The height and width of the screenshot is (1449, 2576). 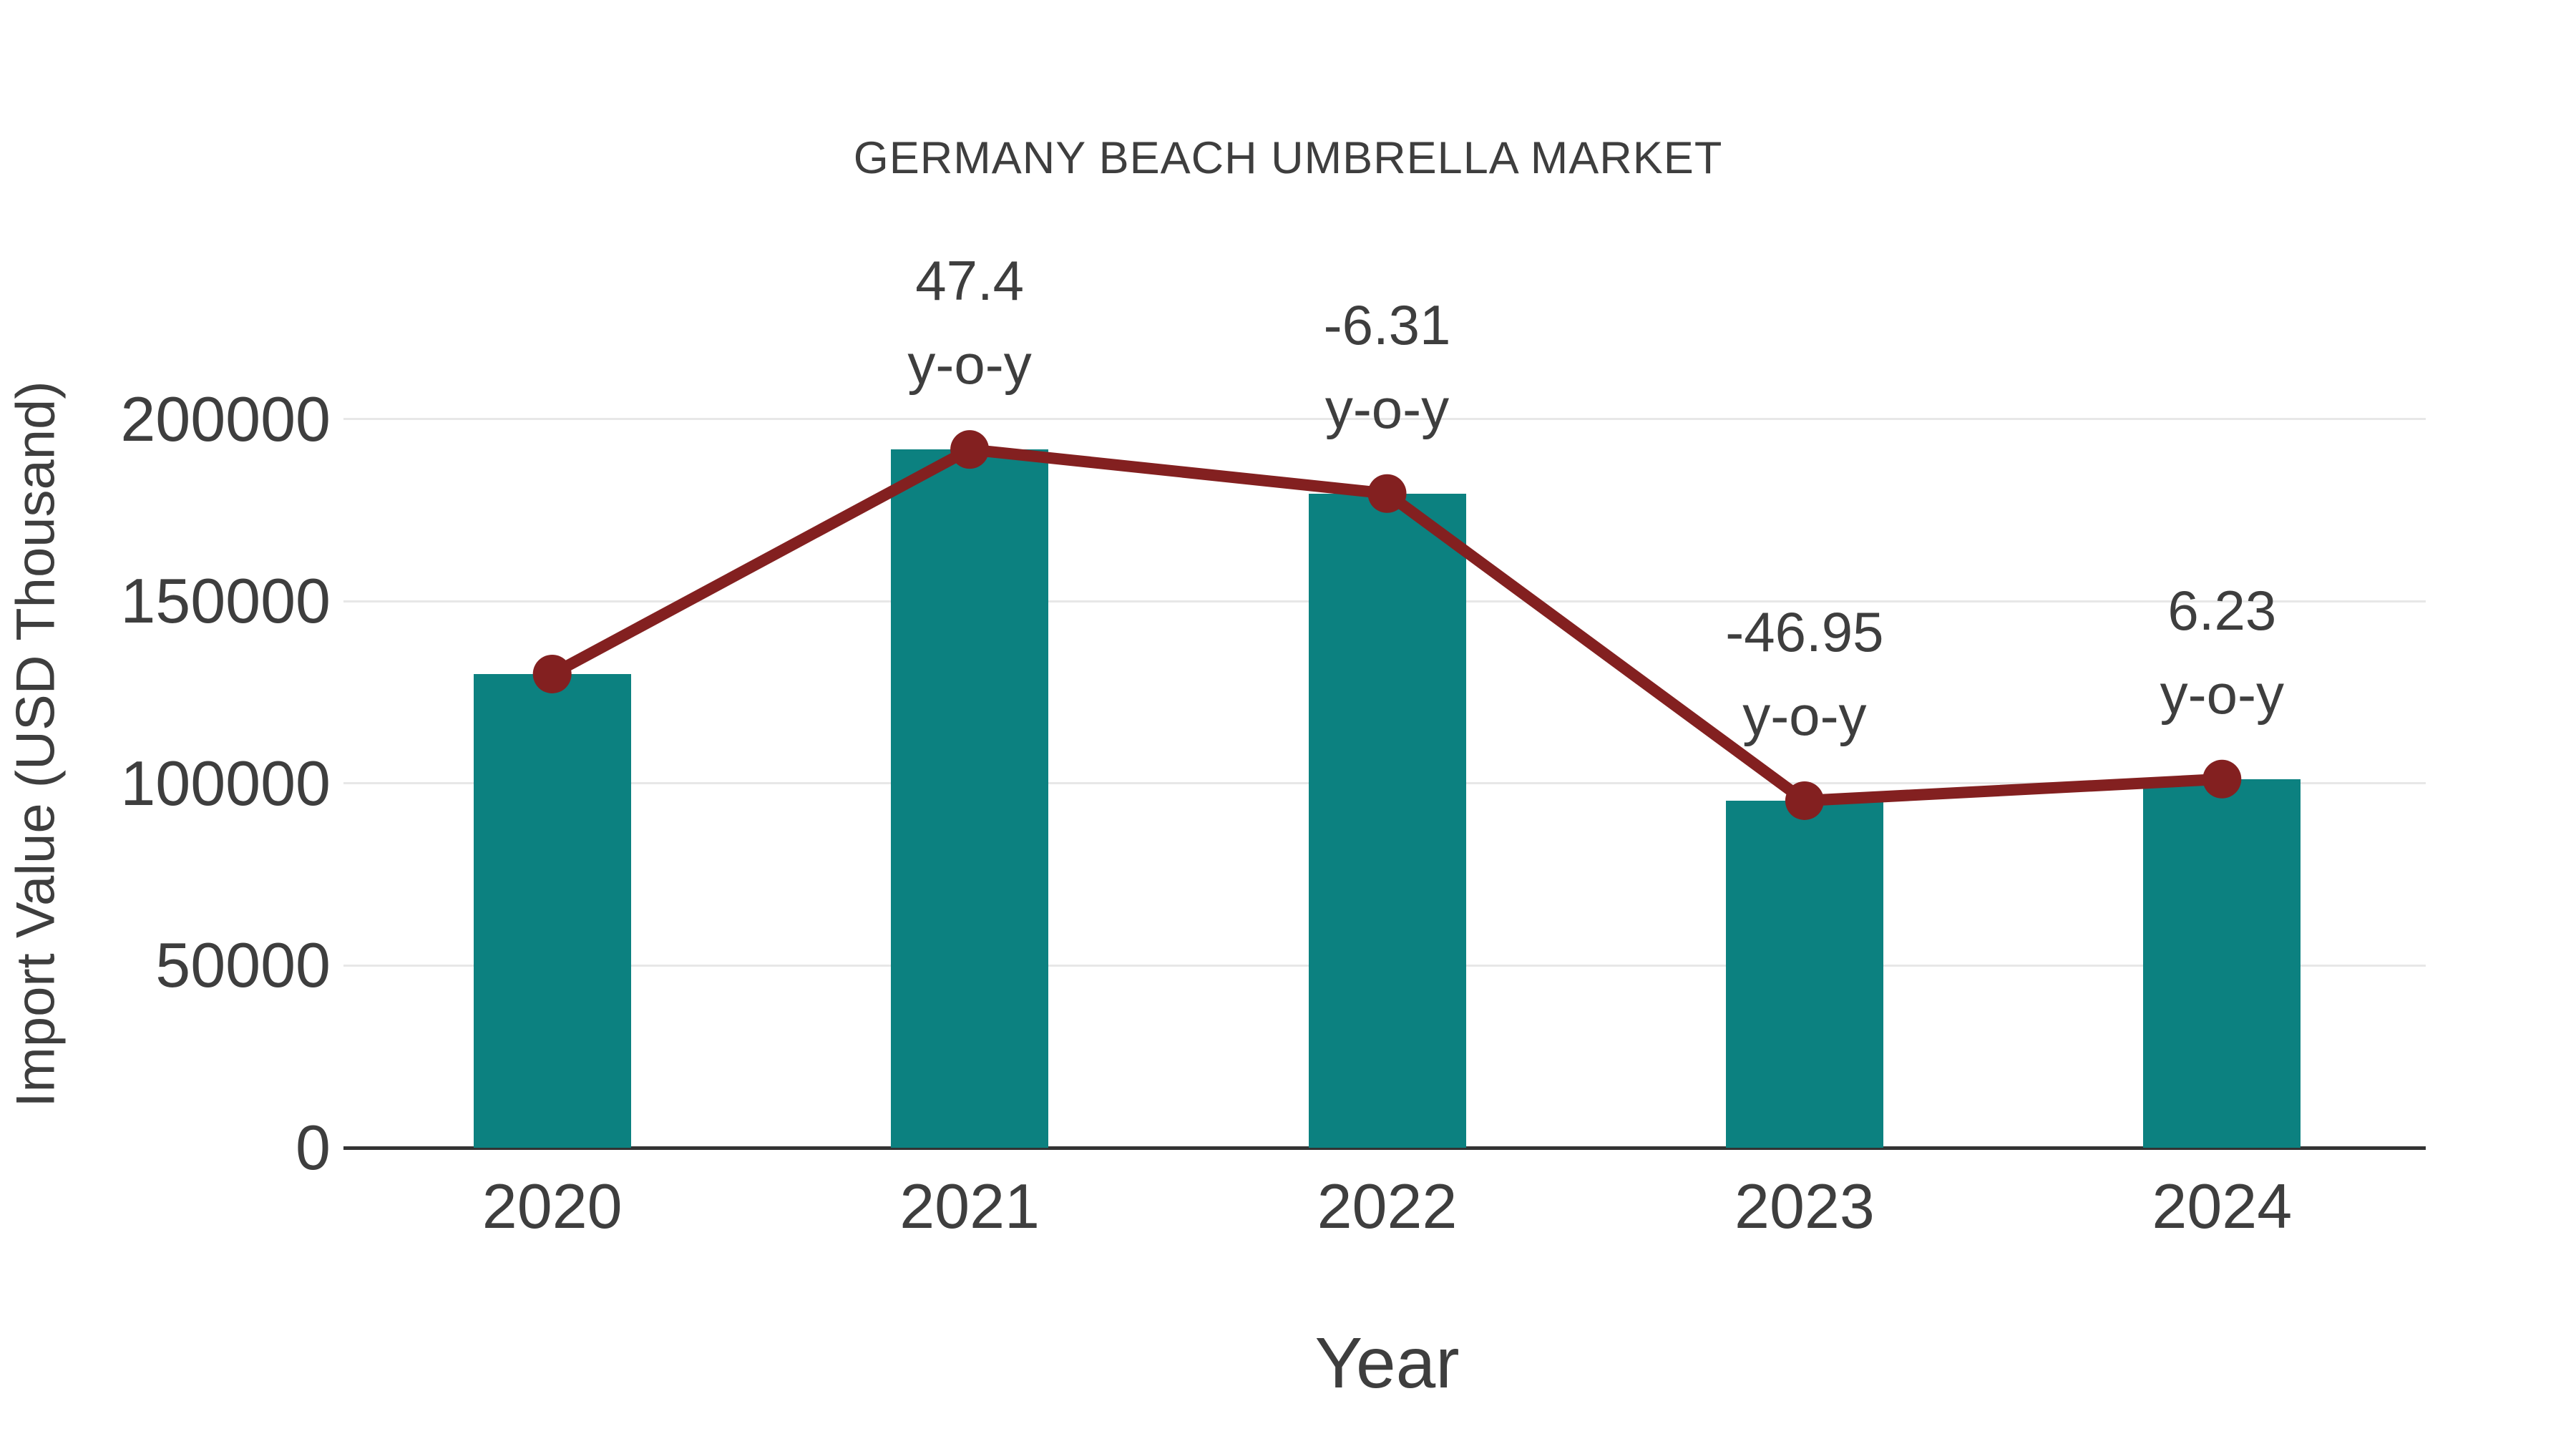 What do you see at coordinates (1804, 800) in the screenshot?
I see `trend-marker-2023` at bounding box center [1804, 800].